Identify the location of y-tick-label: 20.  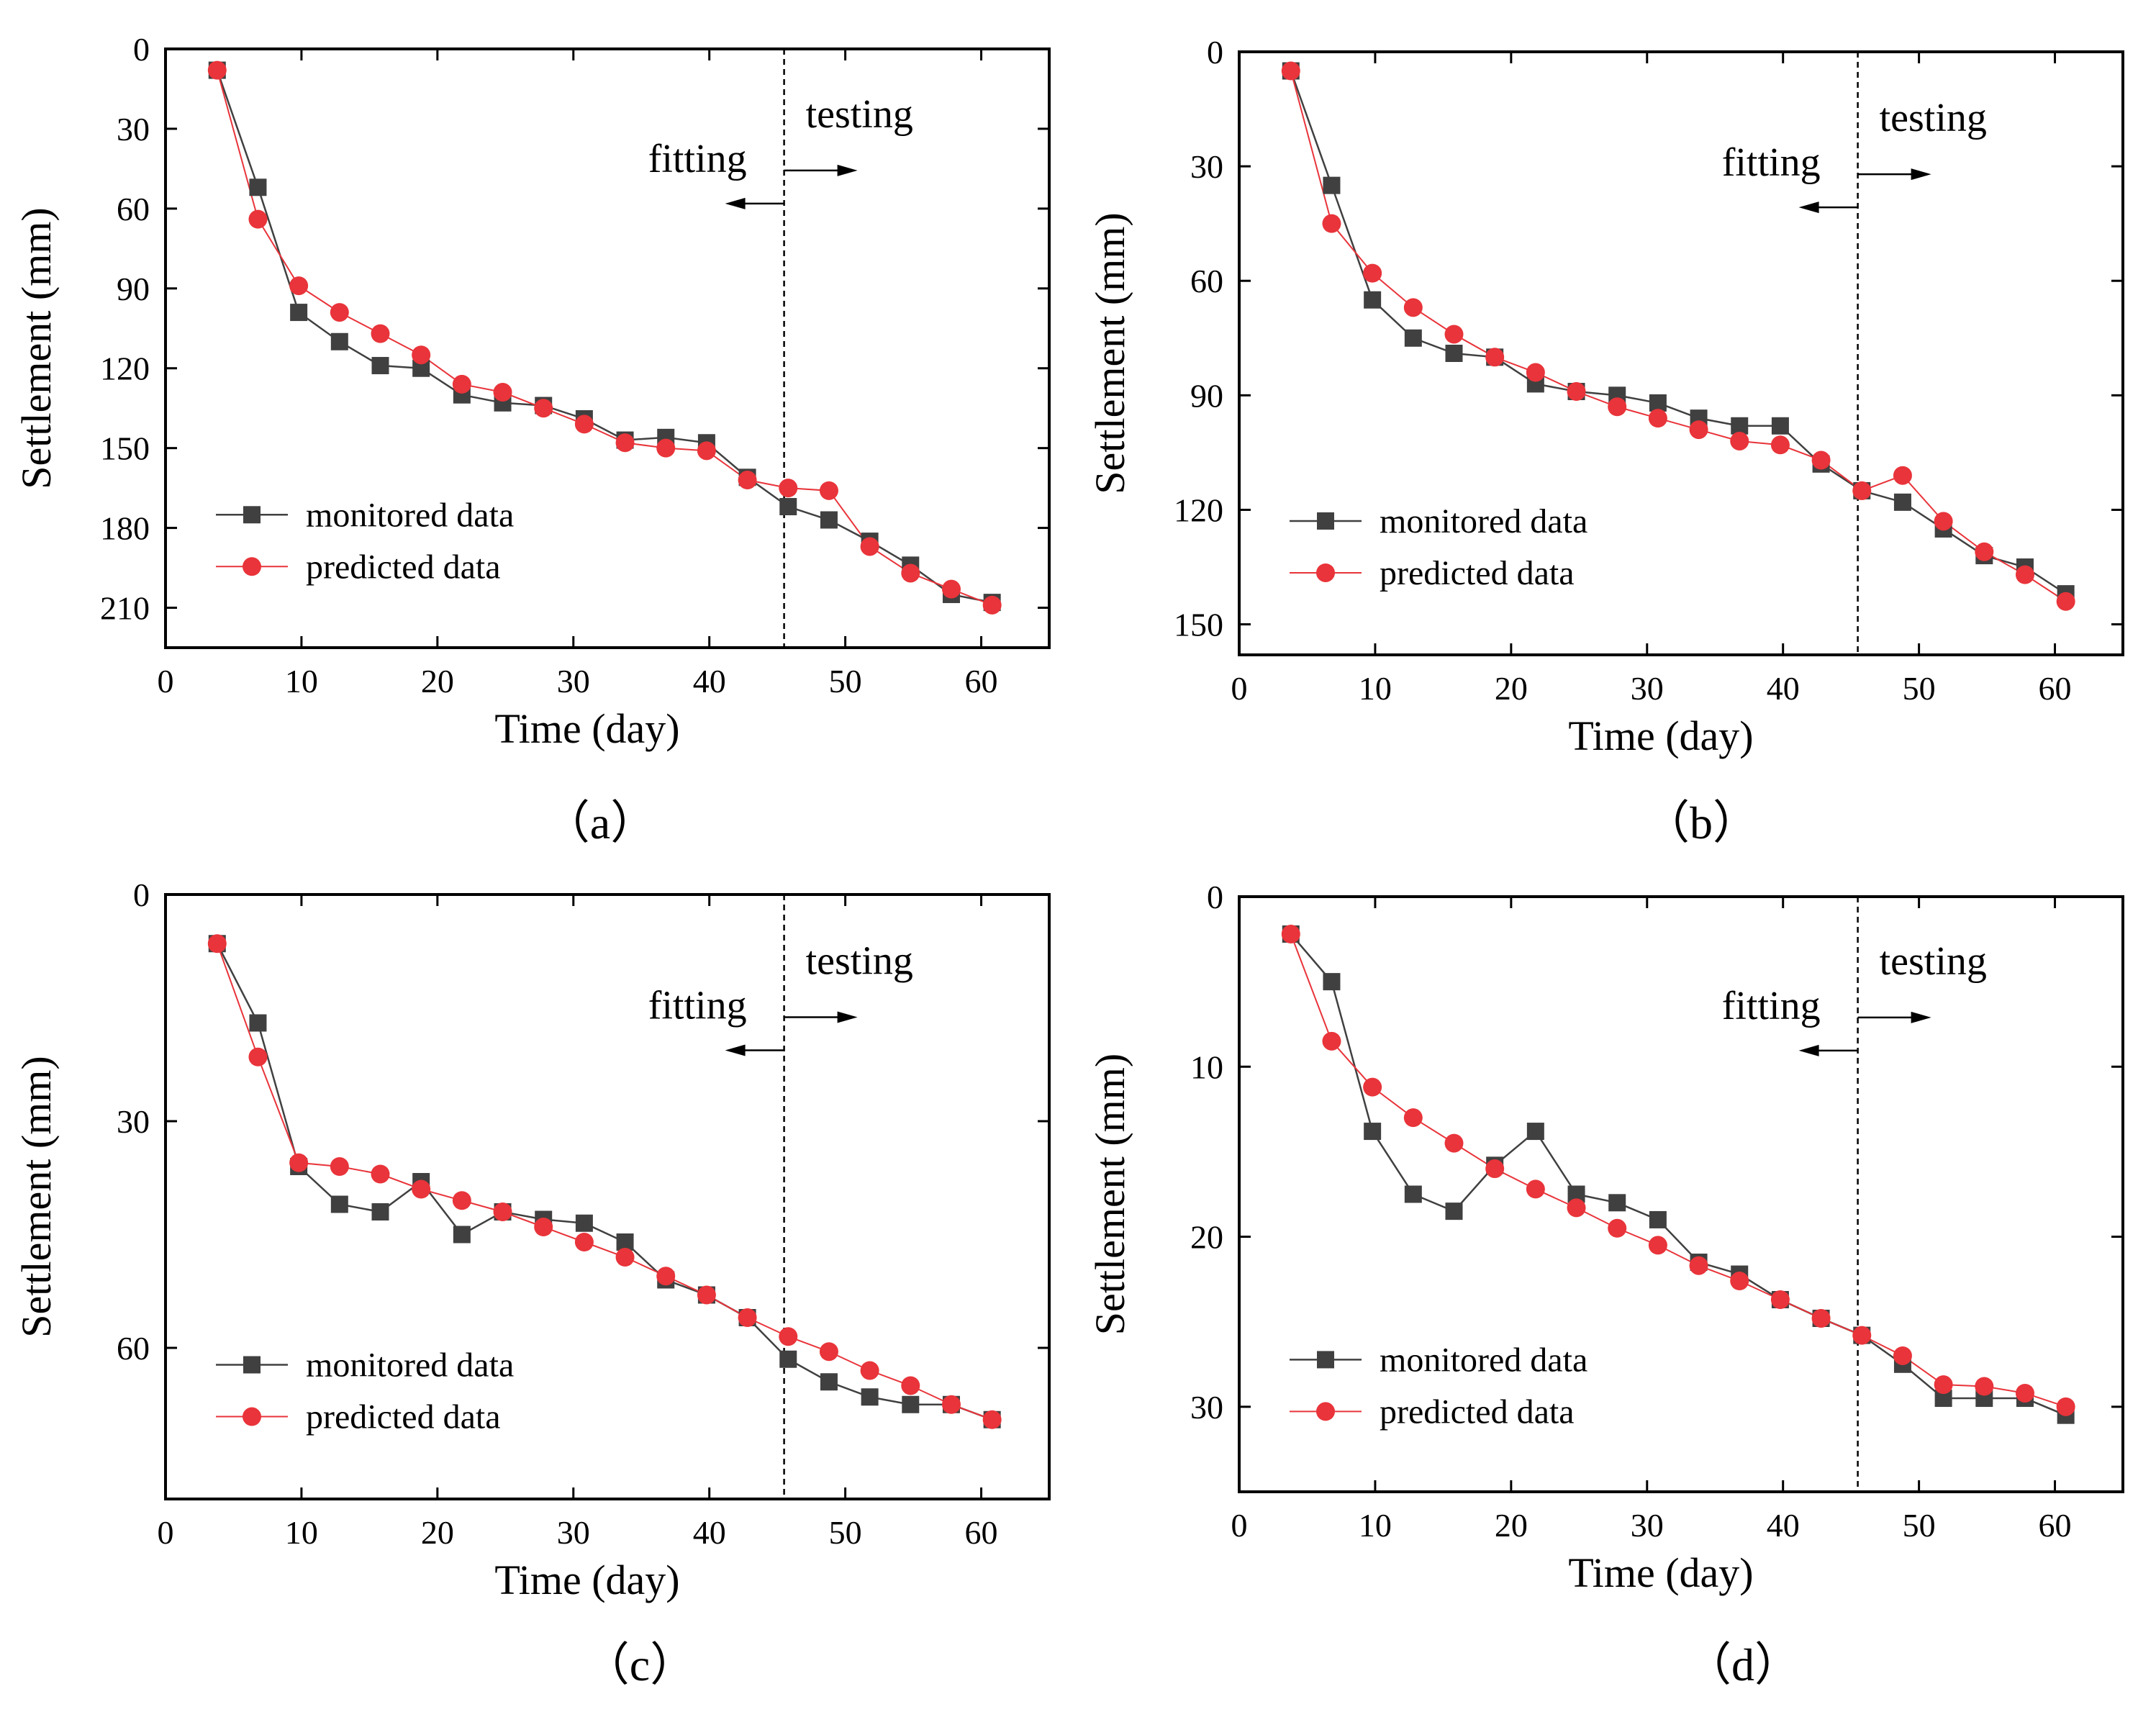
(1206, 1237).